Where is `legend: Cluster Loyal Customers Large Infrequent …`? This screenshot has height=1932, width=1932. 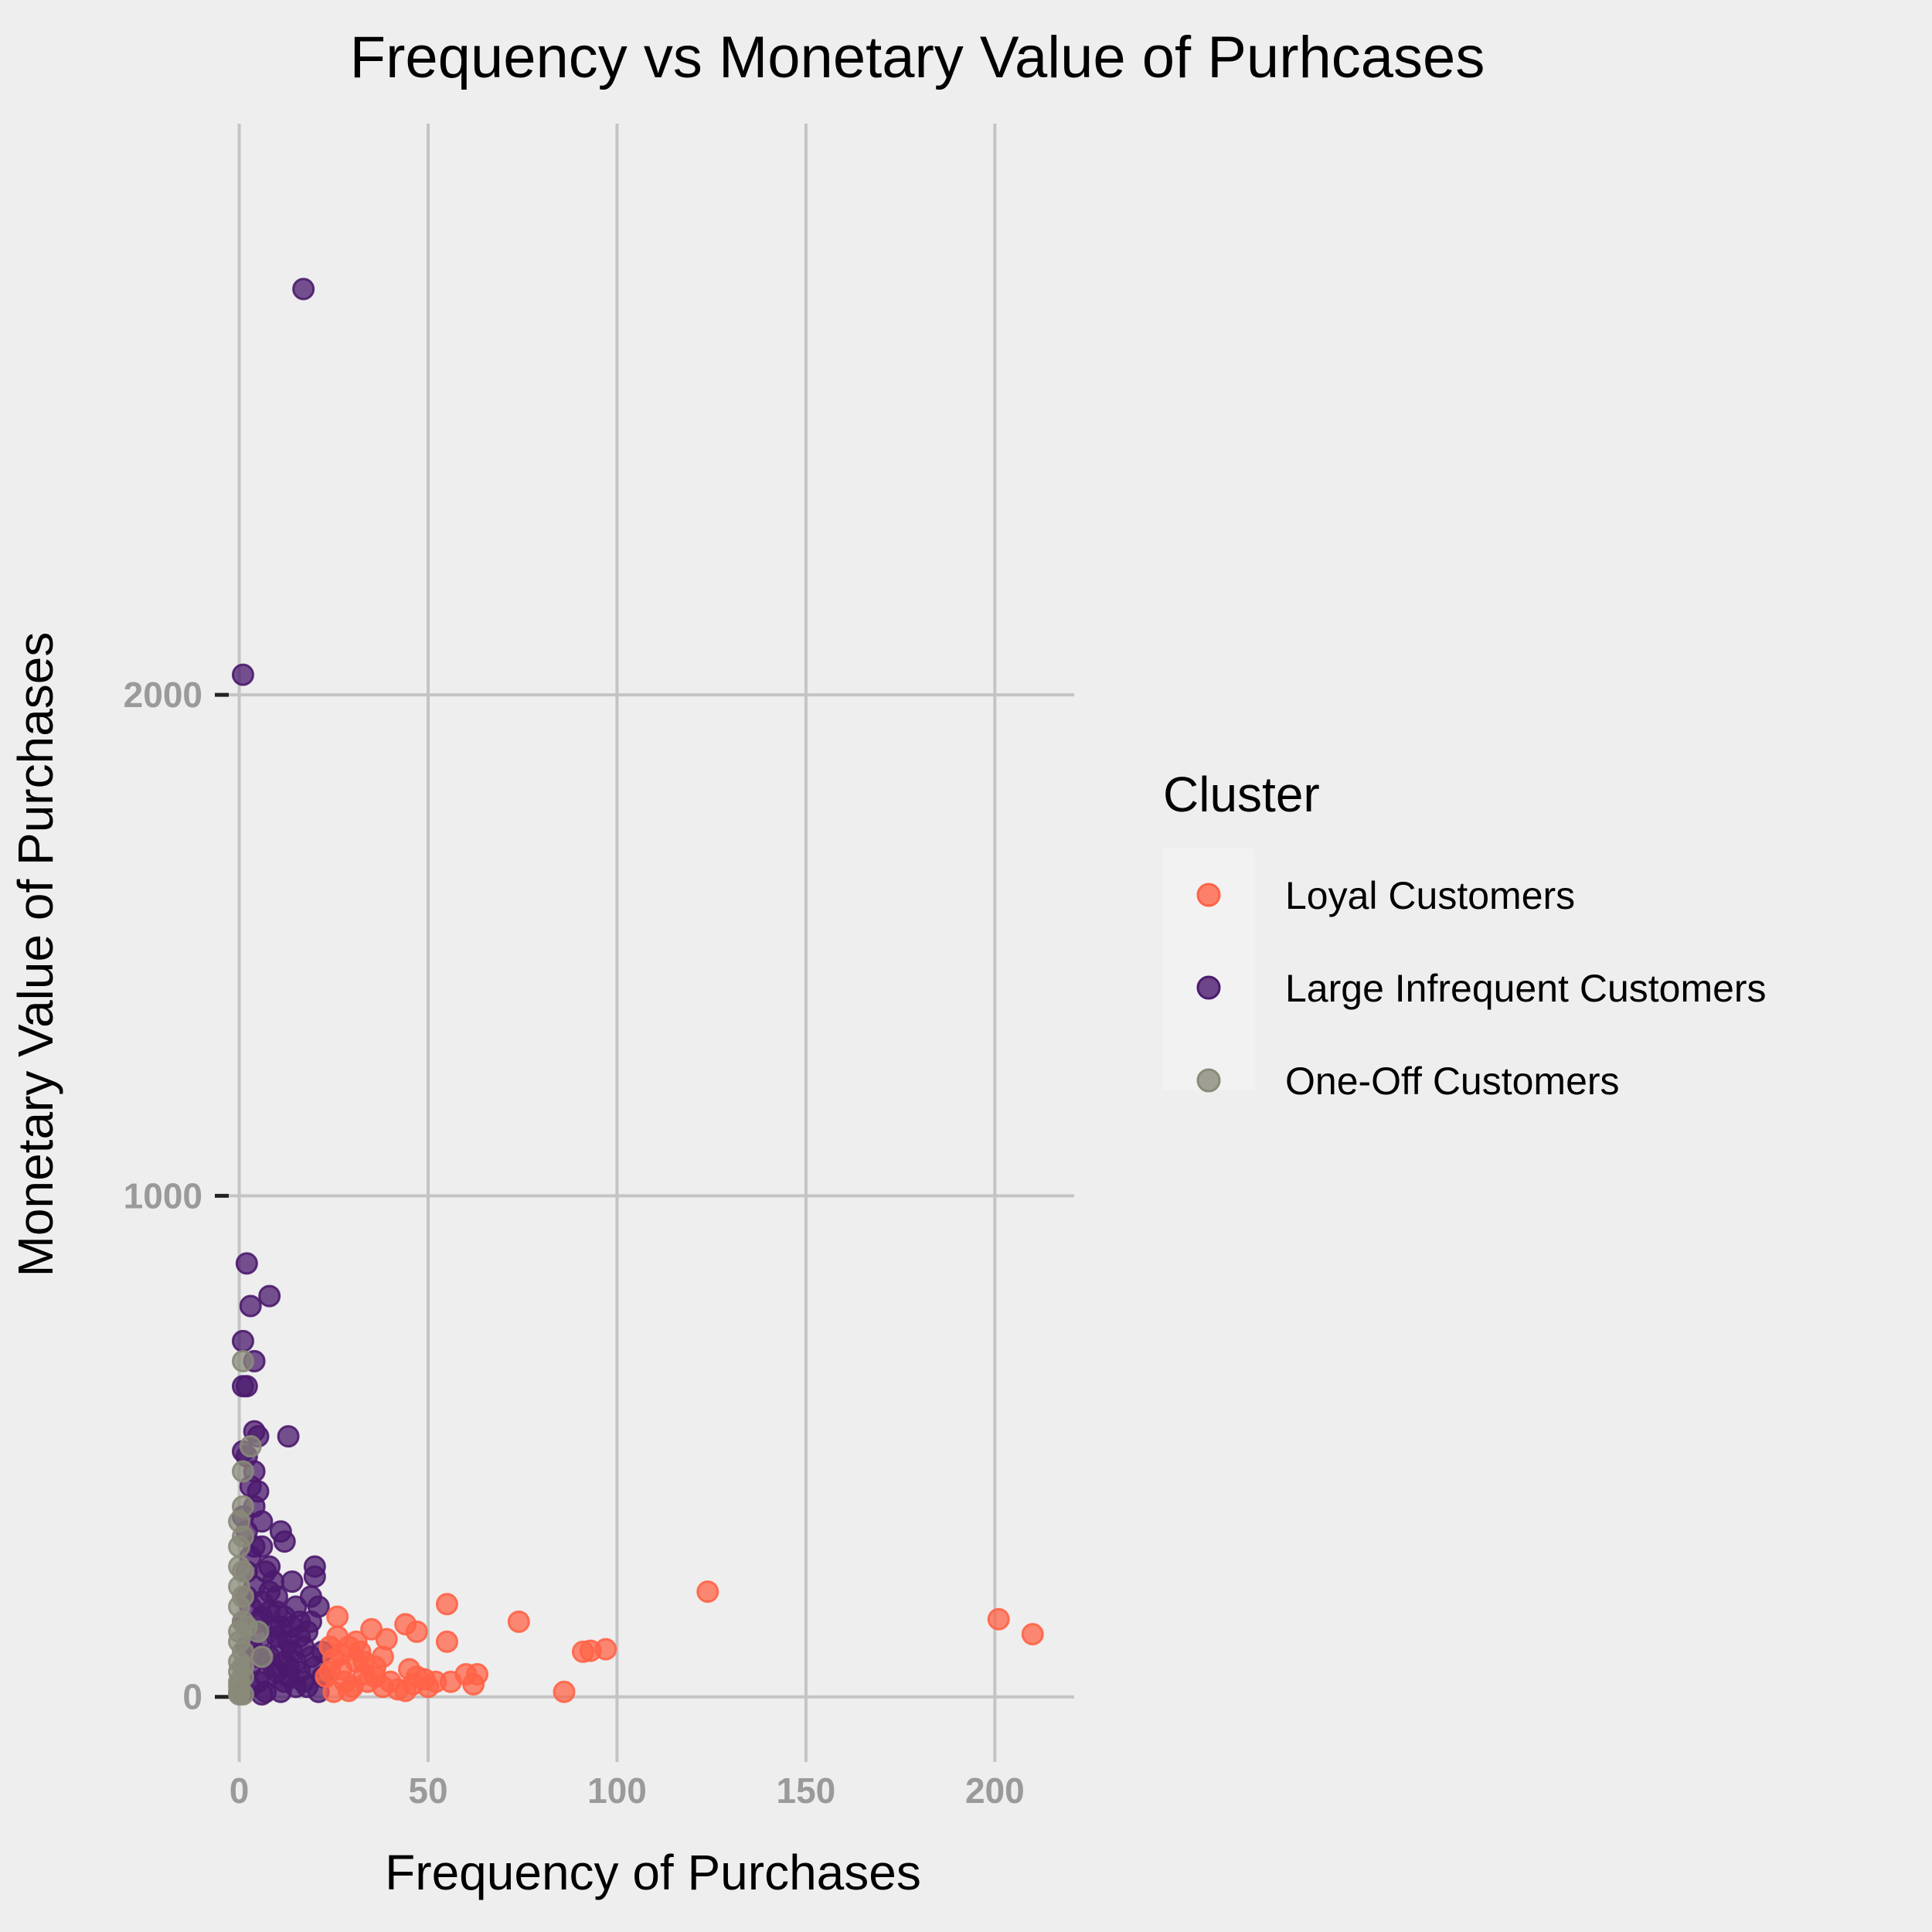
legend: Cluster Loyal Customers Large Infrequent … is located at coordinates (1465, 935).